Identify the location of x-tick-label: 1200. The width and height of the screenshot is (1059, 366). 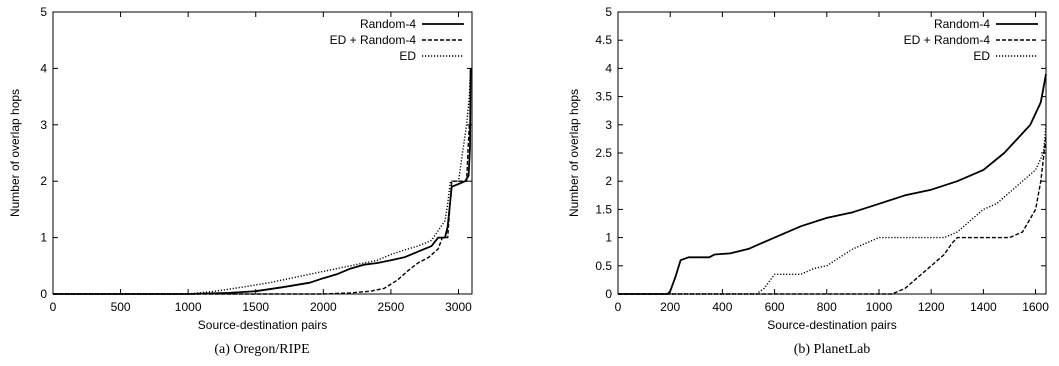
(931, 307).